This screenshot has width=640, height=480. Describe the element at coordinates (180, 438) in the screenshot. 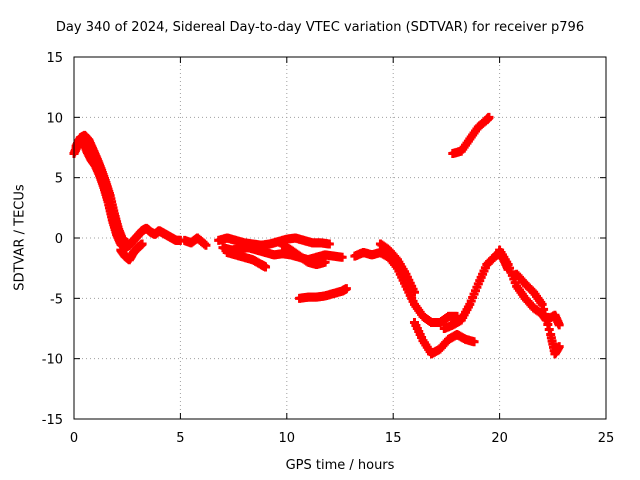

I see `x-tick-label: 5` at that location.